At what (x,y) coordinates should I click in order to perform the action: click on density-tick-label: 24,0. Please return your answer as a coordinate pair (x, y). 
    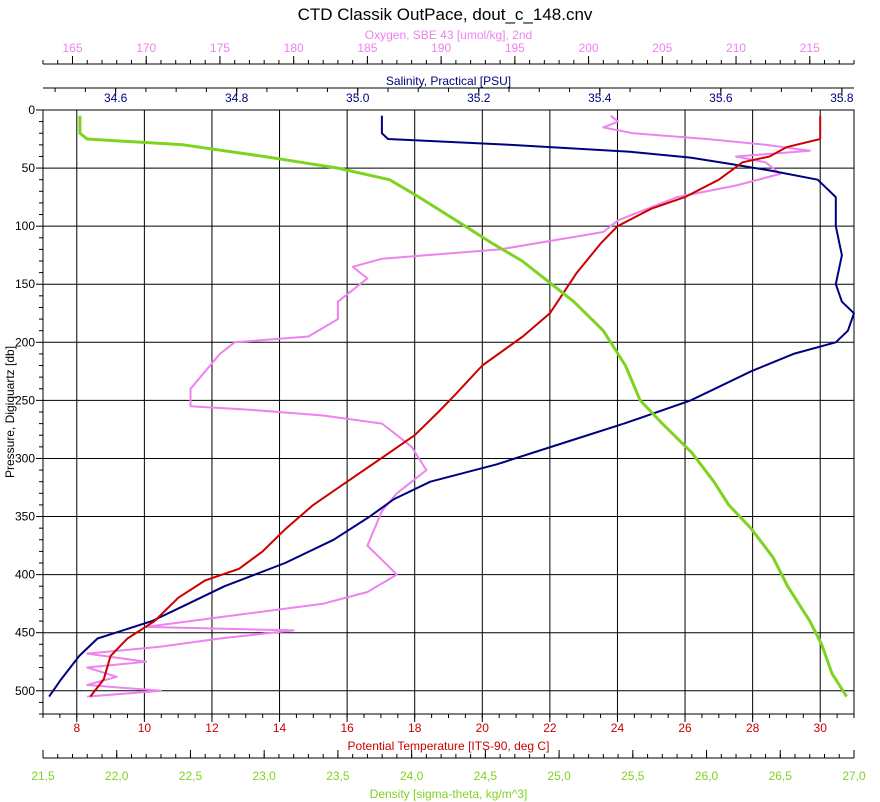
    Looking at the image, I should click on (412, 776).